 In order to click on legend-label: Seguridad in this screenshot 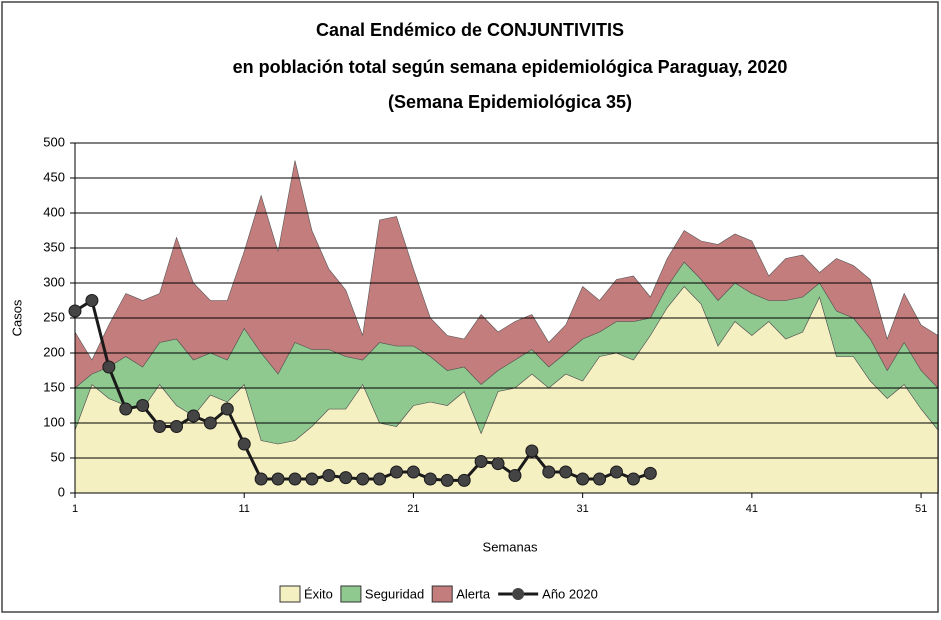, I will do `click(394, 593)`.